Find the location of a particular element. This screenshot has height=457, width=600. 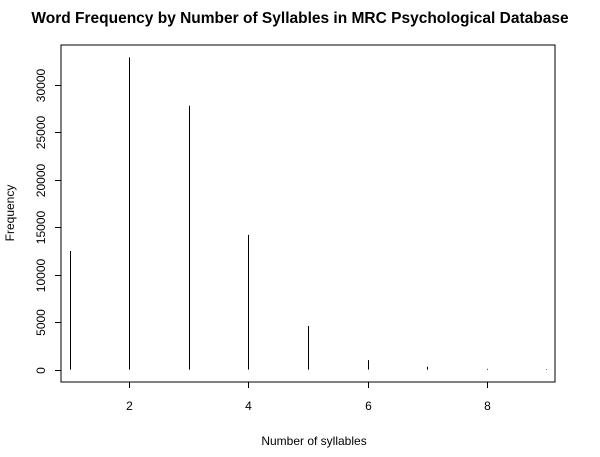

x-tick-label: 4 is located at coordinates (248, 406).